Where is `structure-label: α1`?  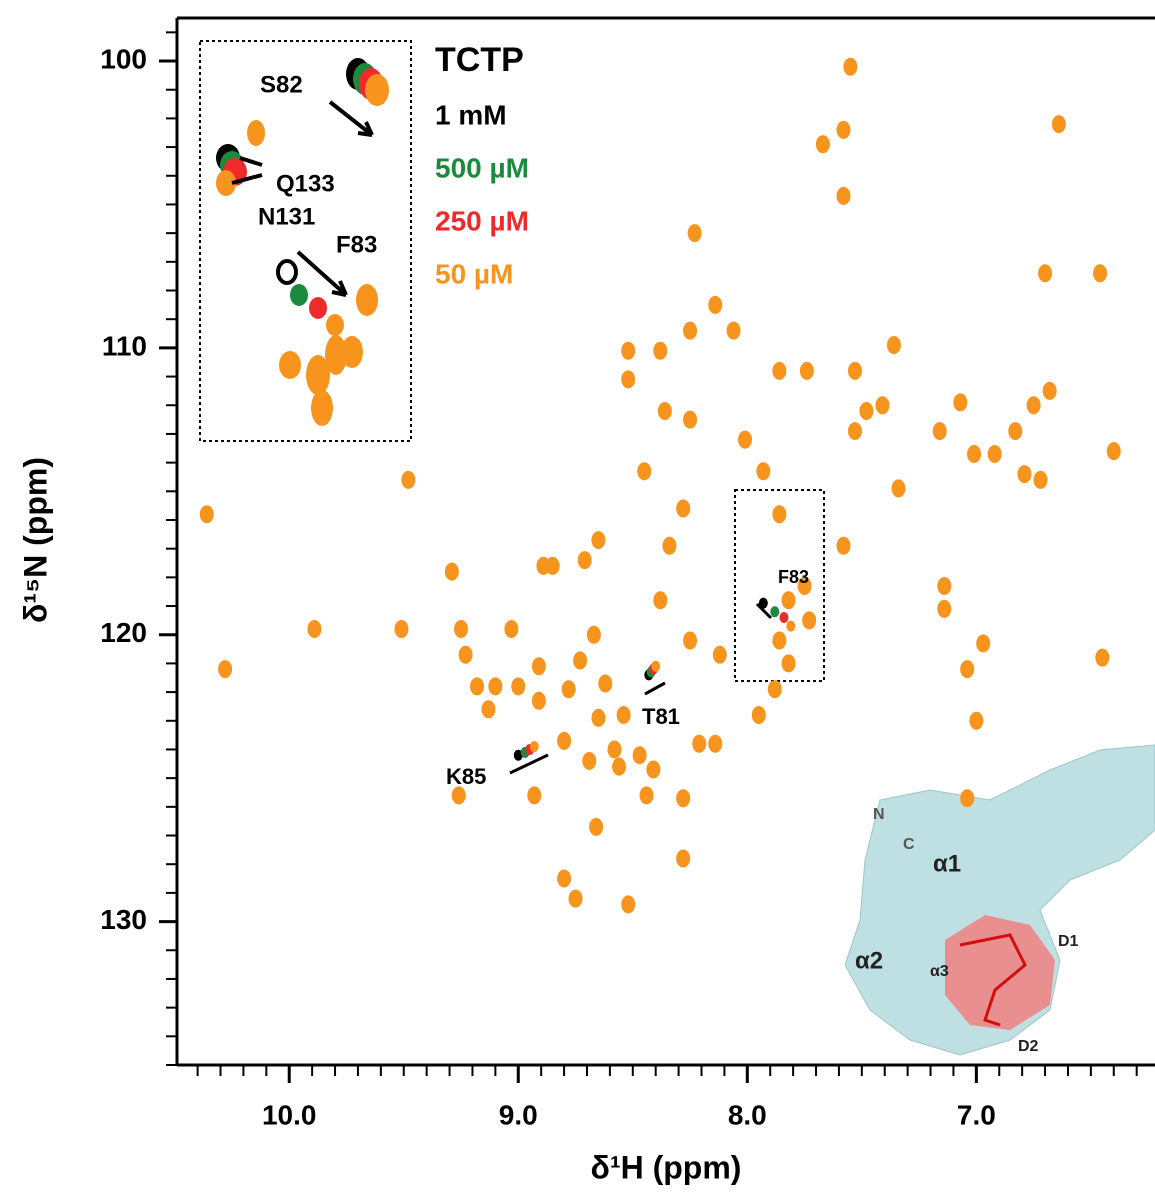 structure-label: α1 is located at coordinates (947, 863).